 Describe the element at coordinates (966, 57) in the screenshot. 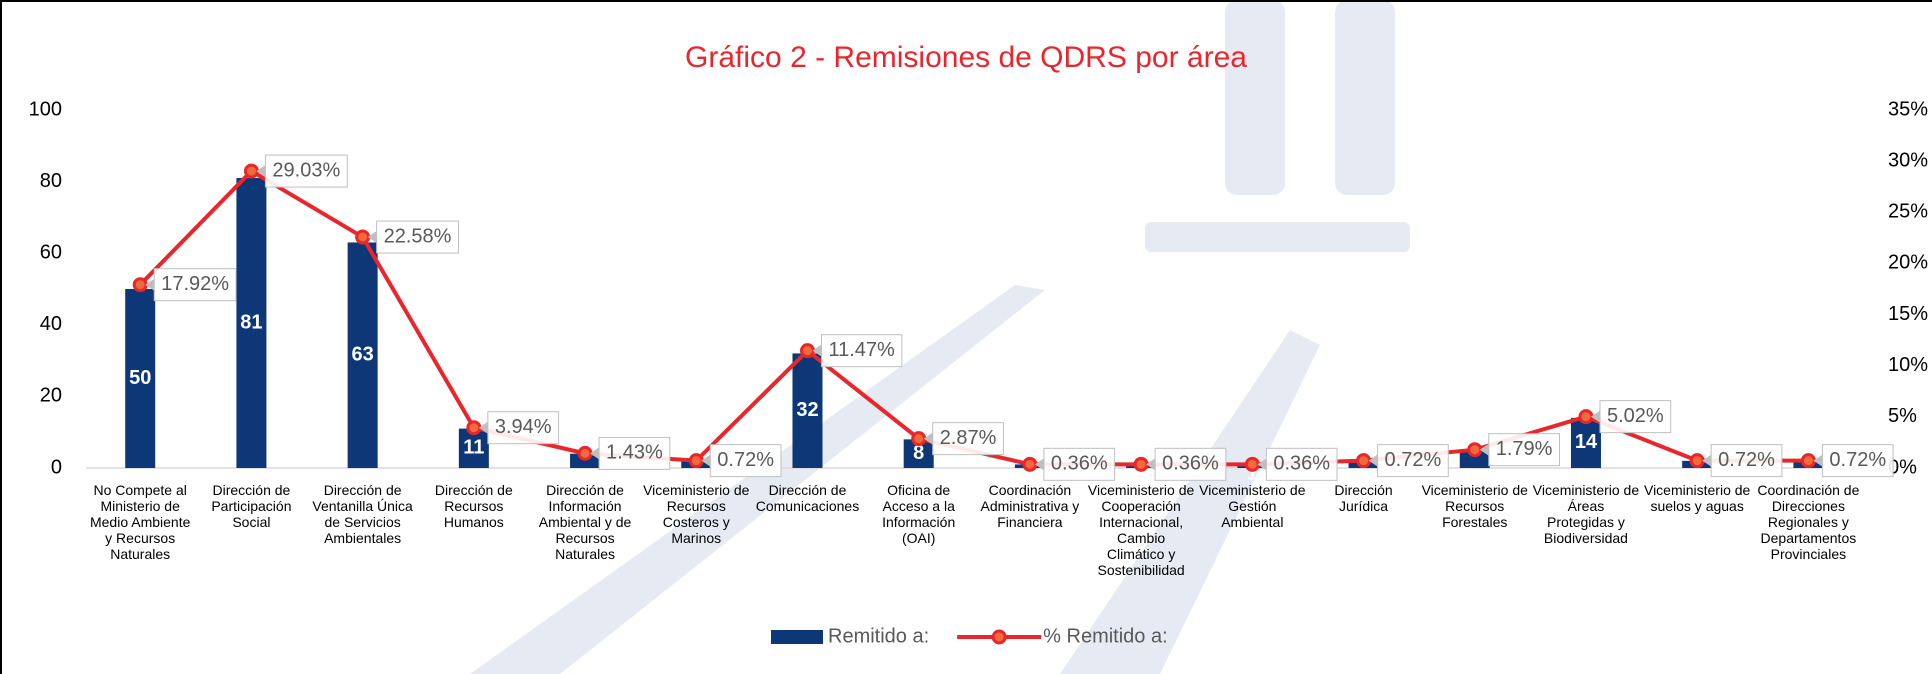

I see `chart-title: Gráfico 2 - Remisiones de QDRS por área` at that location.